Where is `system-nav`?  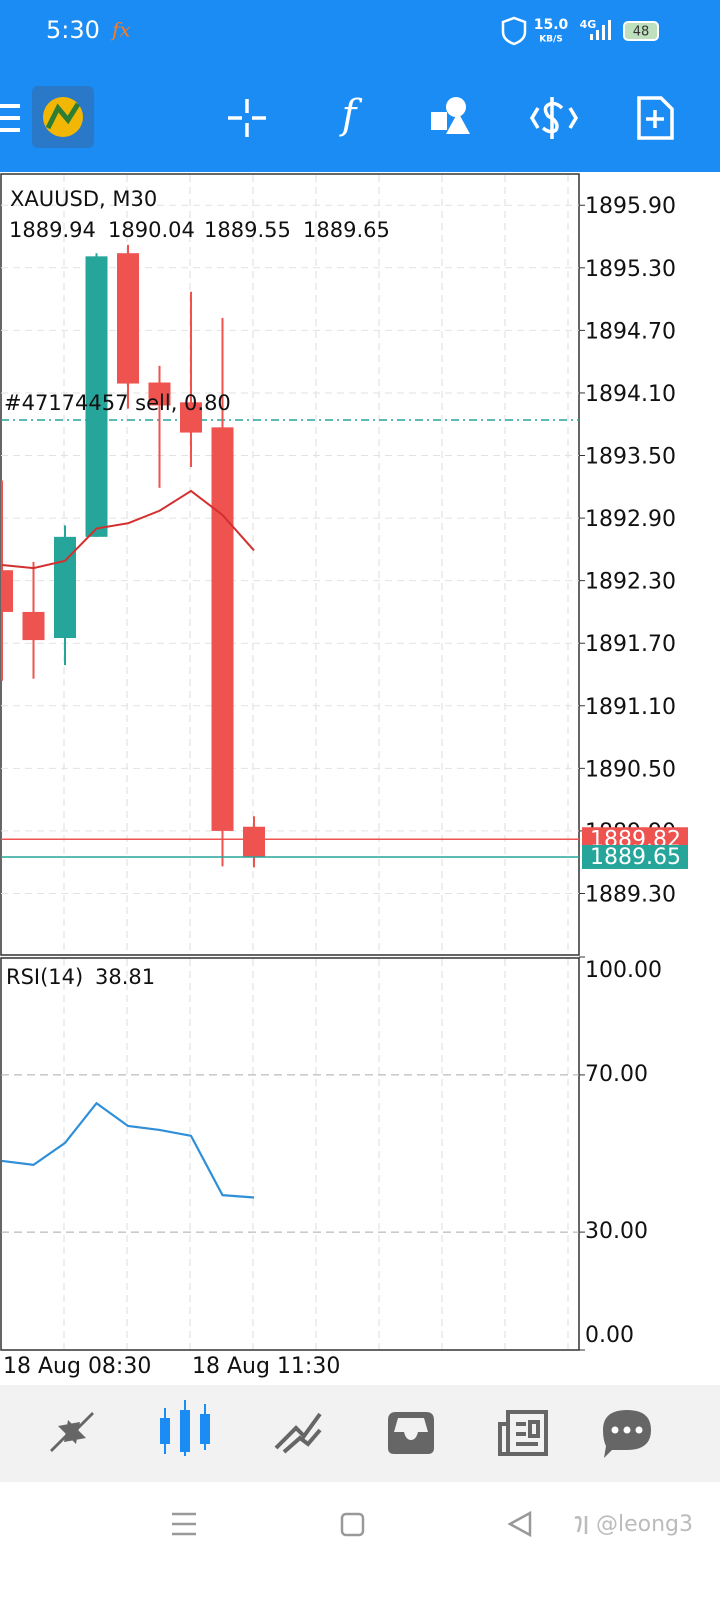 system-nav is located at coordinates (352, 1524).